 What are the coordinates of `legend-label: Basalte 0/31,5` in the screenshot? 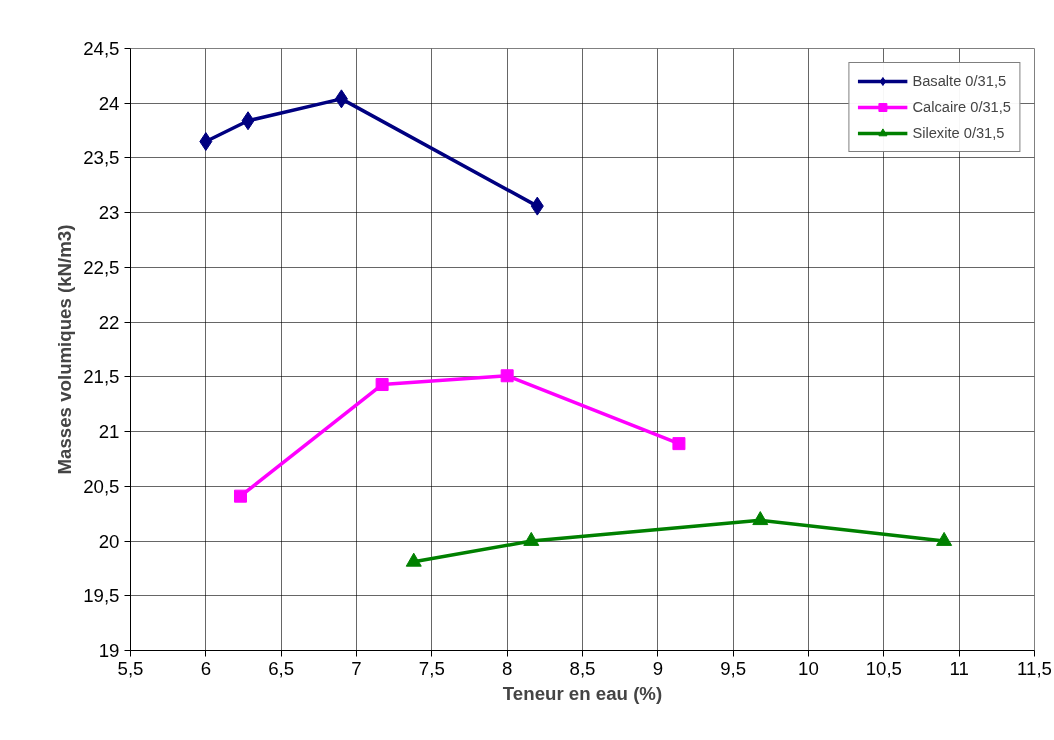 It's located at (959, 81).